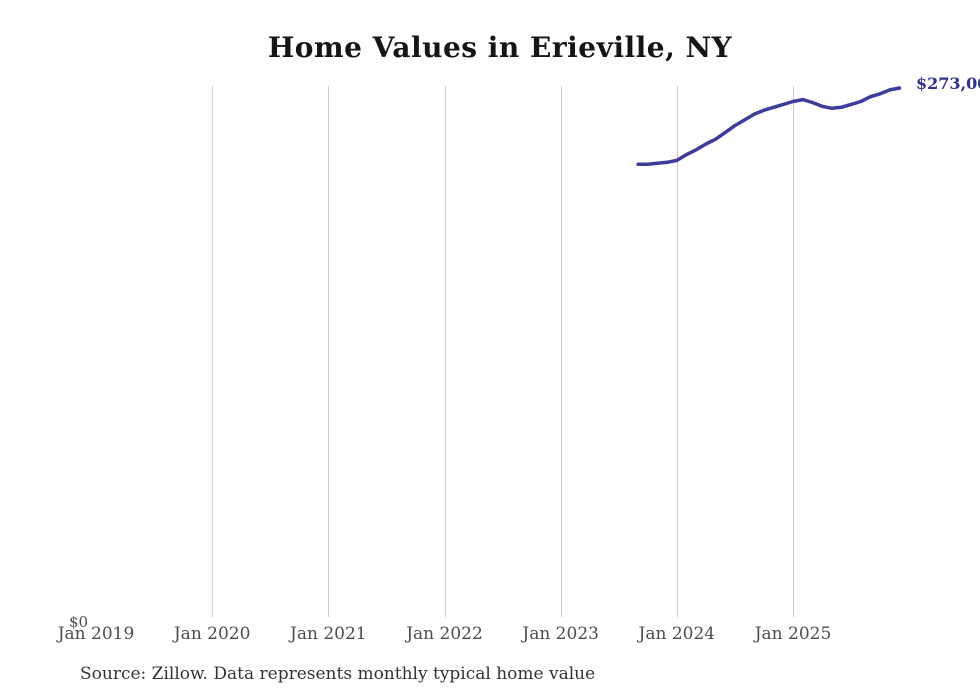 This screenshot has width=980, height=699. Describe the element at coordinates (79, 622) in the screenshot. I see `y-axis-zero-label: $0` at that location.